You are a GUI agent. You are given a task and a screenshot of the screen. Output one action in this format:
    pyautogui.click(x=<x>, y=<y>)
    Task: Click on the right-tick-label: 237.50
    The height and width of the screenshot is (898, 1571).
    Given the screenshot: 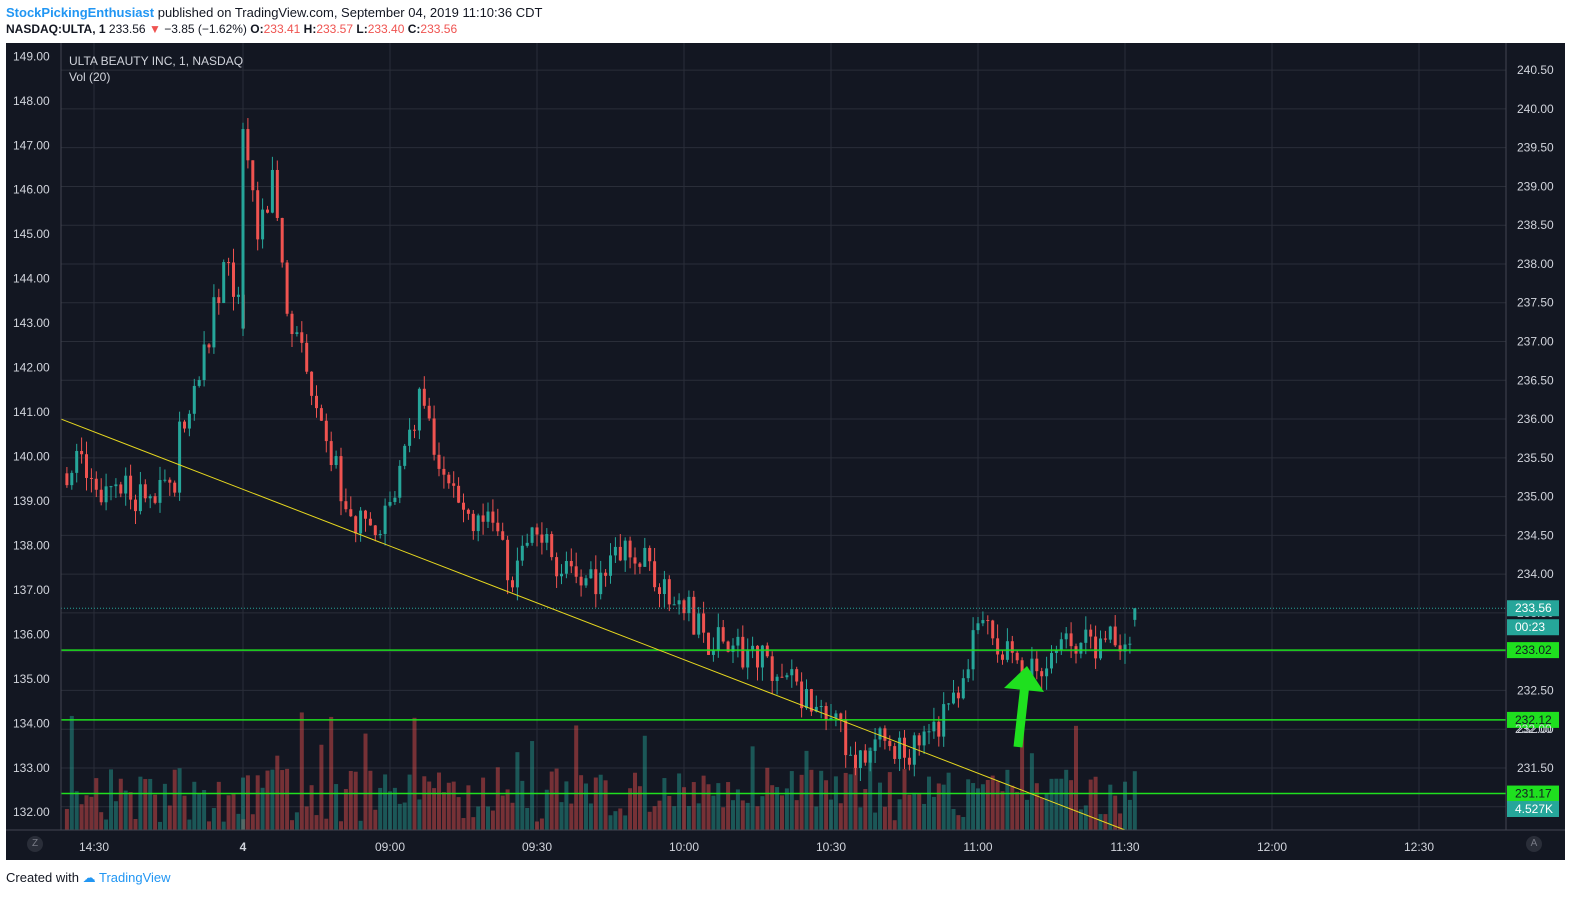 What is the action you would take?
    pyautogui.click(x=1535, y=303)
    